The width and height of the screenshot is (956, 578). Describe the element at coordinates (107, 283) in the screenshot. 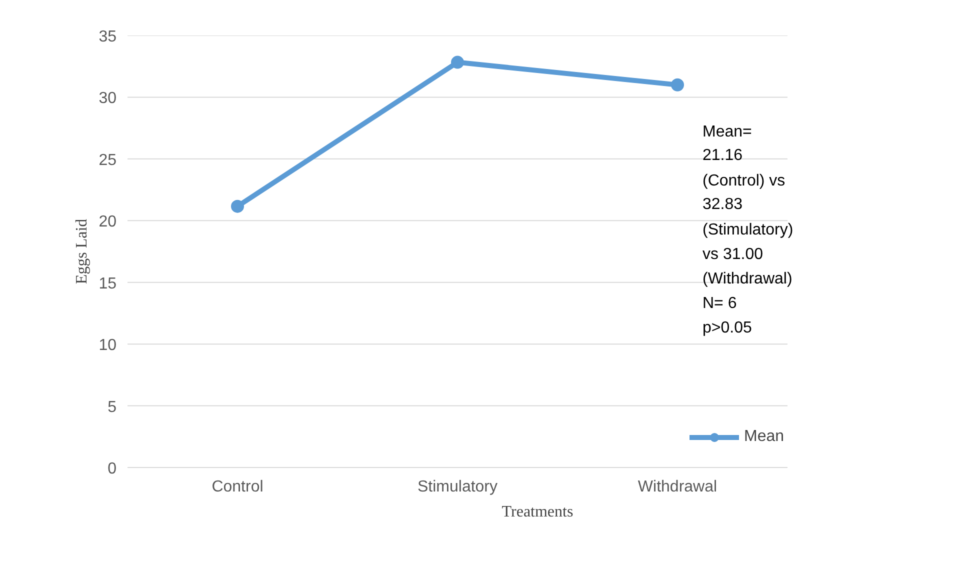

I see `y-tick-label: 15` at that location.